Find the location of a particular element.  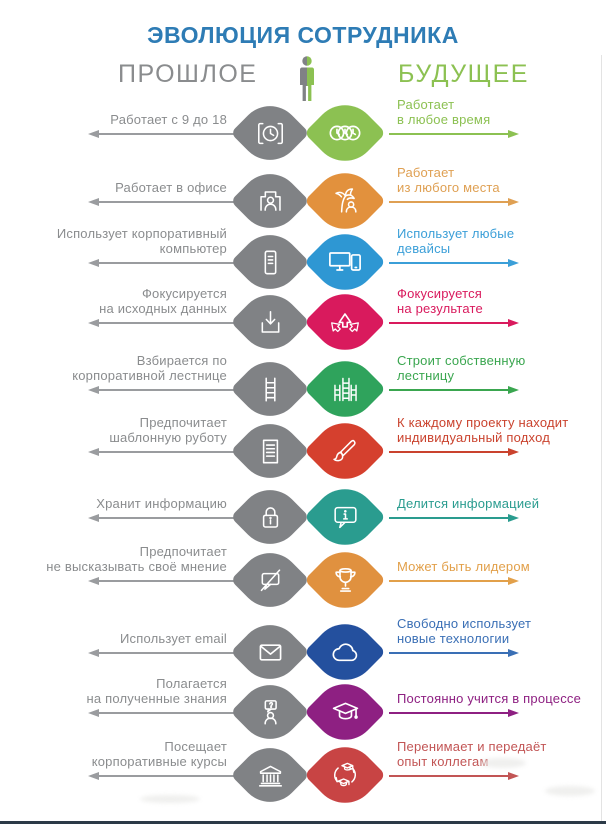

future-label: Фокусируется на результате is located at coordinates (440, 301).